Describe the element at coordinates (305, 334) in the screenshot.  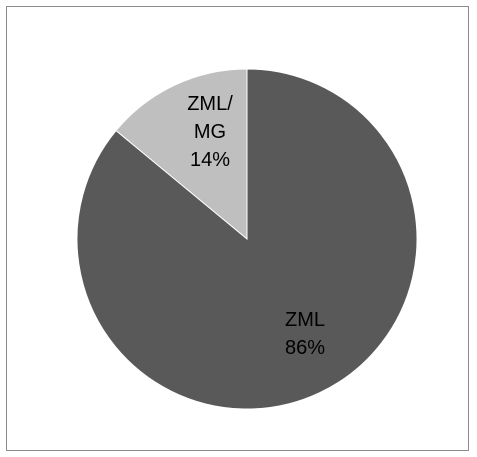
I see `slice-label-zml: ZML 86%` at that location.